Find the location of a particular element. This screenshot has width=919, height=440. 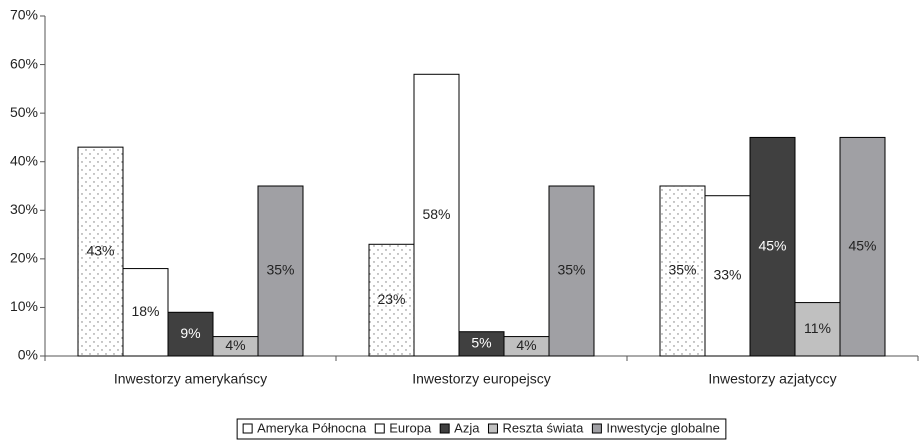

y-tick-label: 60% is located at coordinates (24, 63).